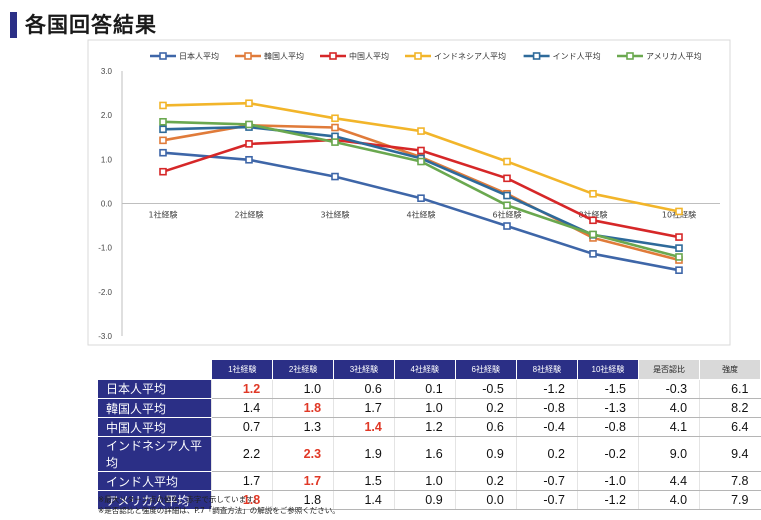 Image resolution: width=761 pixels, height=520 pixels. Describe the element at coordinates (155, 369) in the screenshot. I see `table-corner` at that location.